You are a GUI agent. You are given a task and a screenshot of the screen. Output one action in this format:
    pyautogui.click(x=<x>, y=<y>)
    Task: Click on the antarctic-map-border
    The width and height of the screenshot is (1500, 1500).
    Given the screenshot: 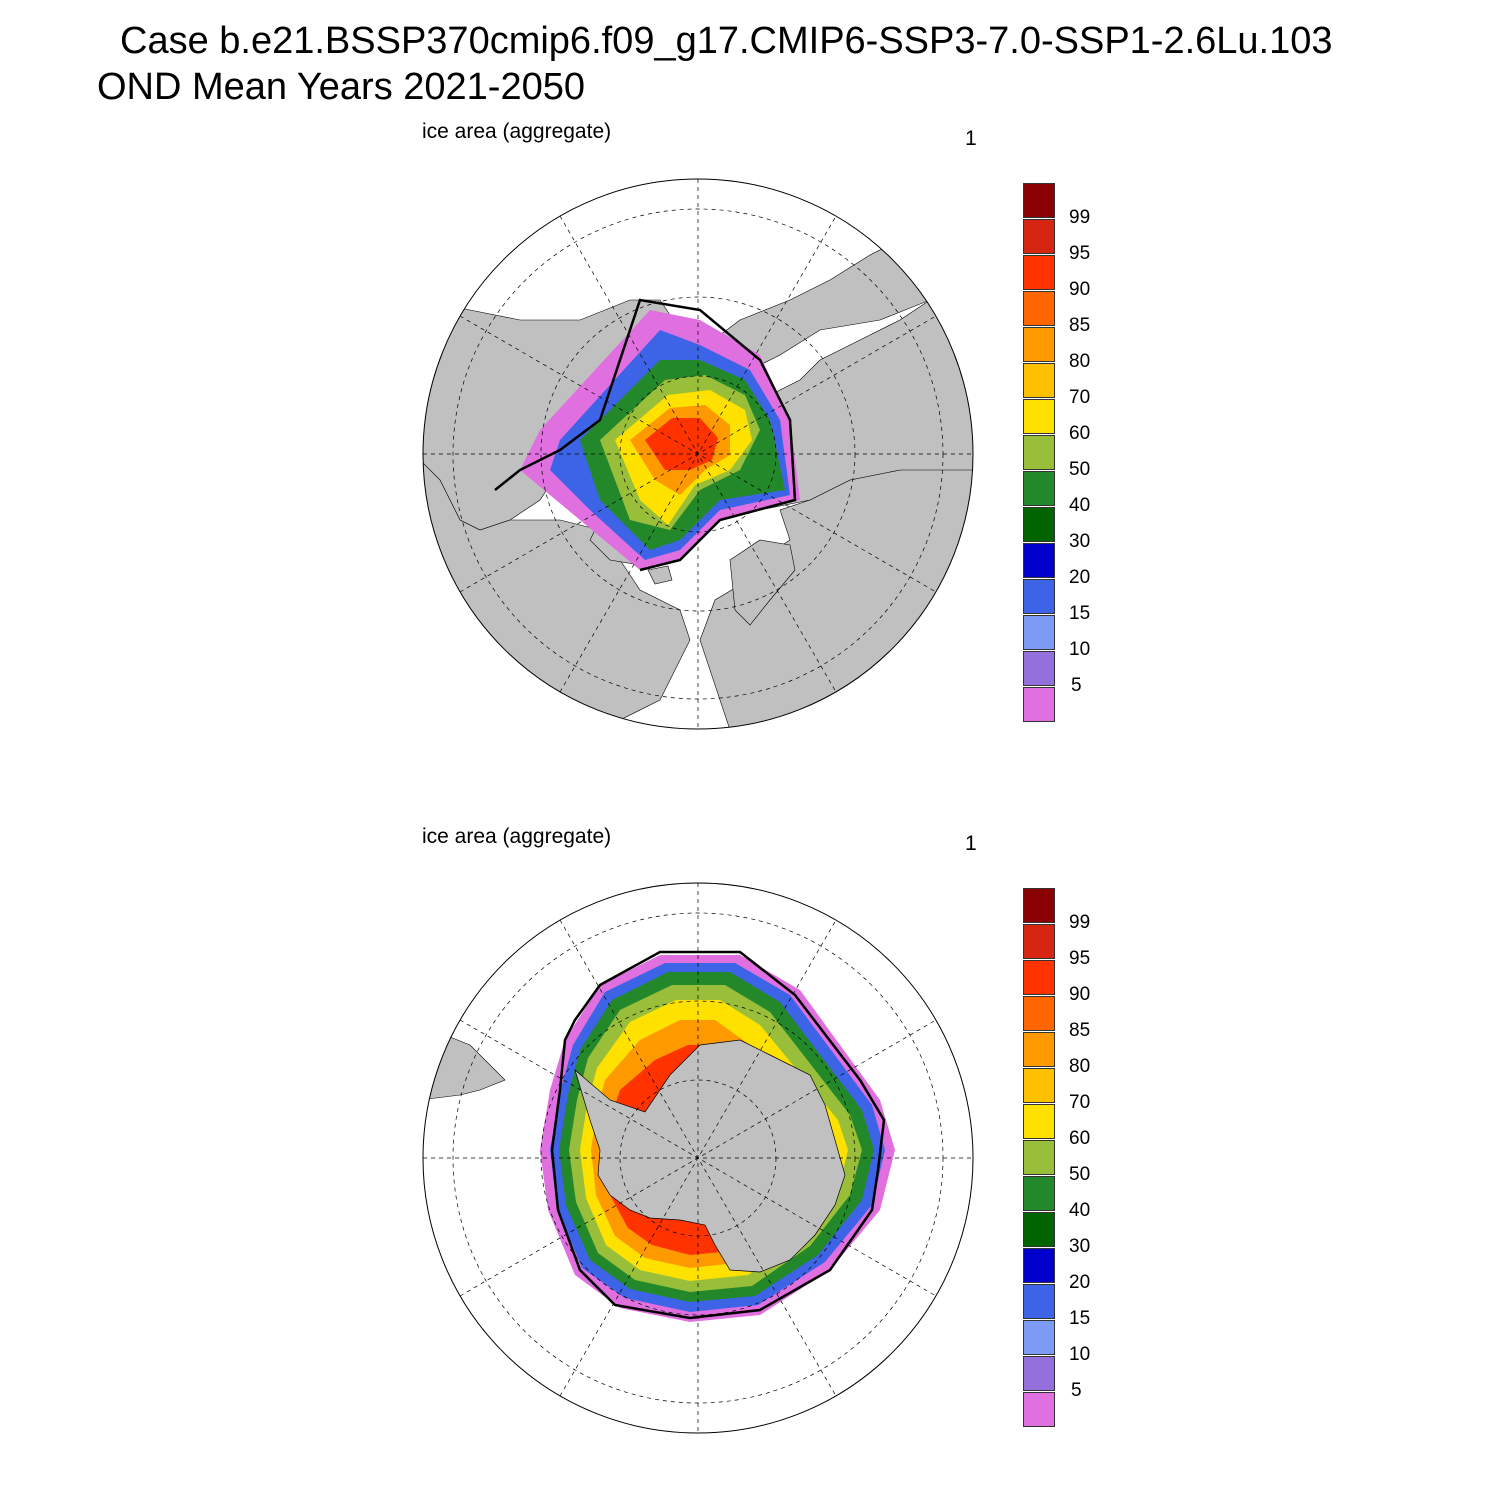 What is the action you would take?
    pyautogui.click(x=698, y=1158)
    